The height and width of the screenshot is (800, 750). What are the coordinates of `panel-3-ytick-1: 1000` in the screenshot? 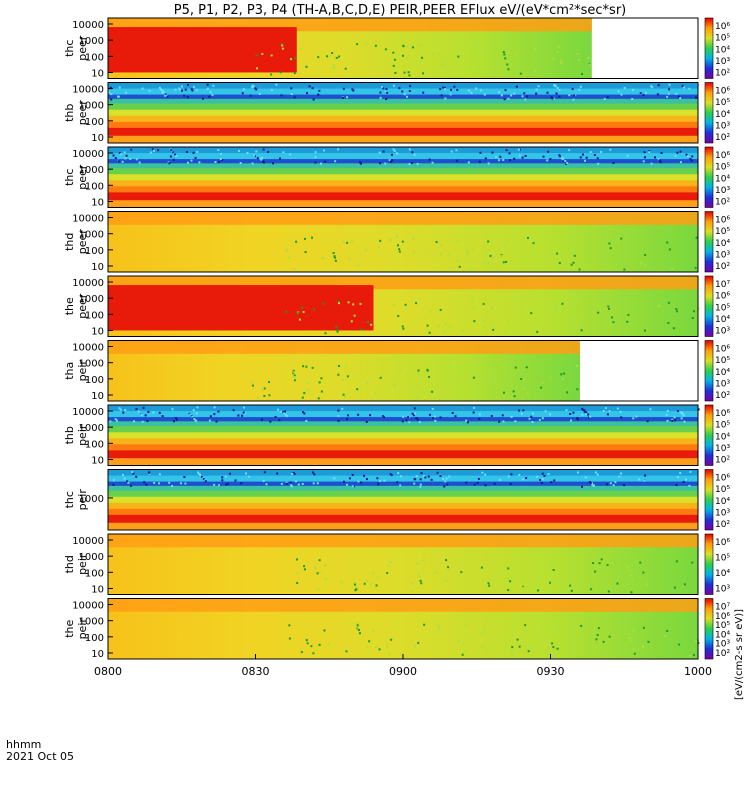 It's located at (91, 170).